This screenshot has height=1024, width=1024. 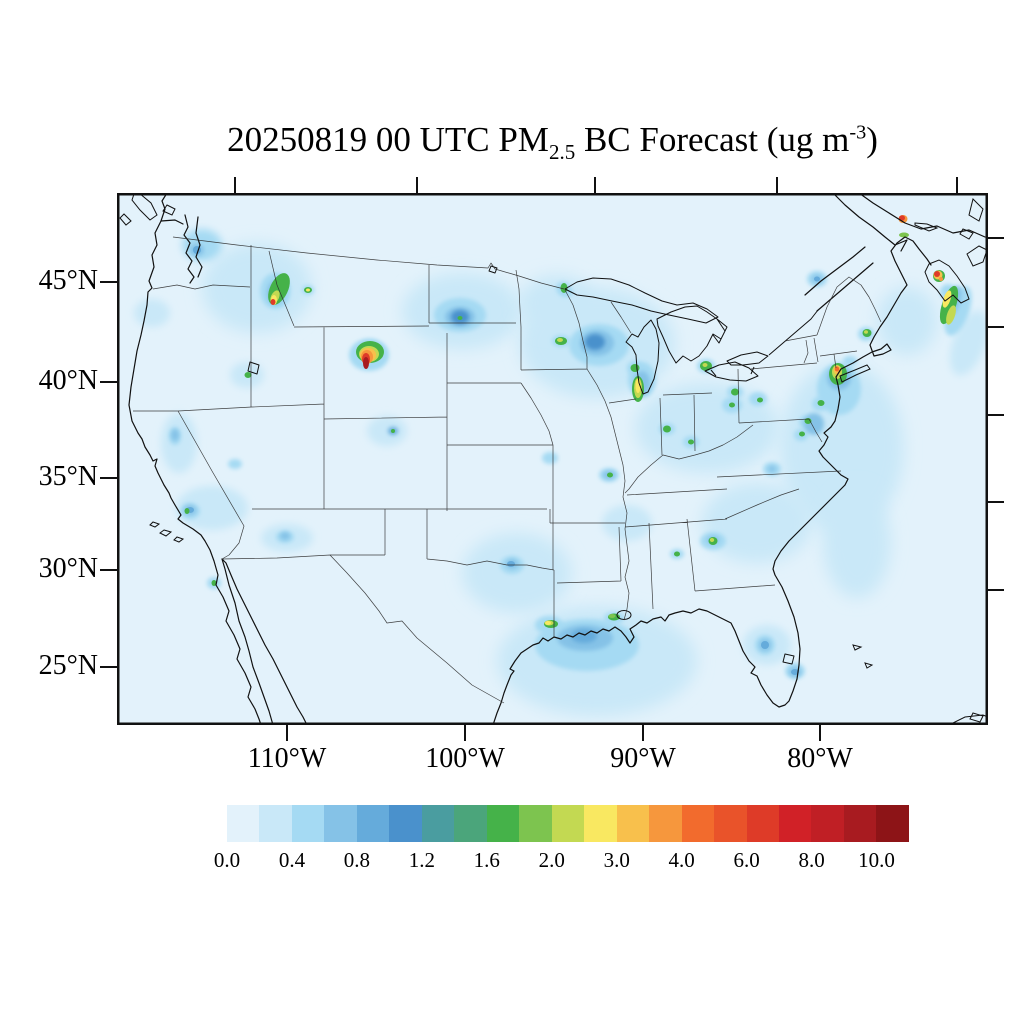 What do you see at coordinates (421, 860) in the screenshot?
I see `colorbar-label: 1.2` at bounding box center [421, 860].